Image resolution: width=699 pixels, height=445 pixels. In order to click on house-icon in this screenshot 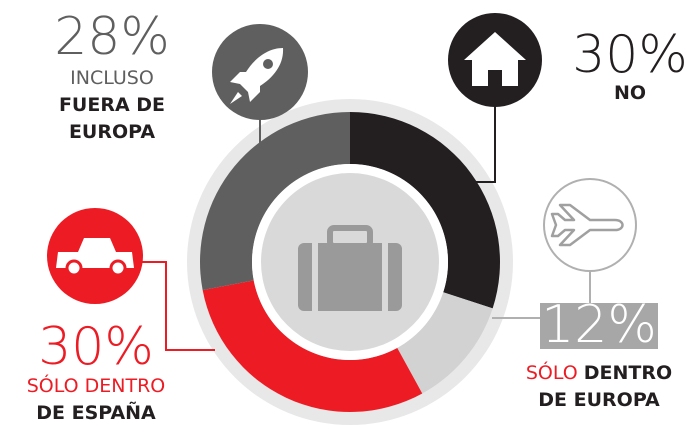, I will do `click(495, 60)`.